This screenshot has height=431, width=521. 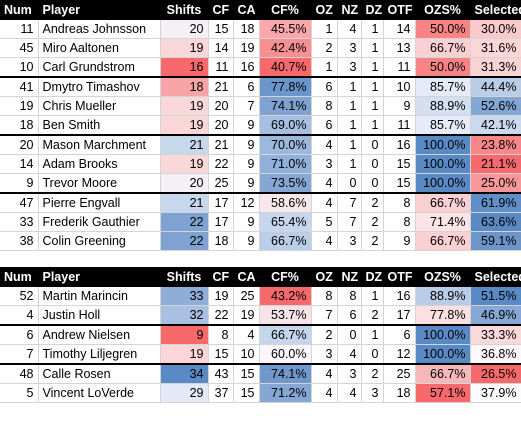 What do you see at coordinates (495, 334) in the screenshot?
I see `selected-cell: 33.3%` at bounding box center [495, 334].